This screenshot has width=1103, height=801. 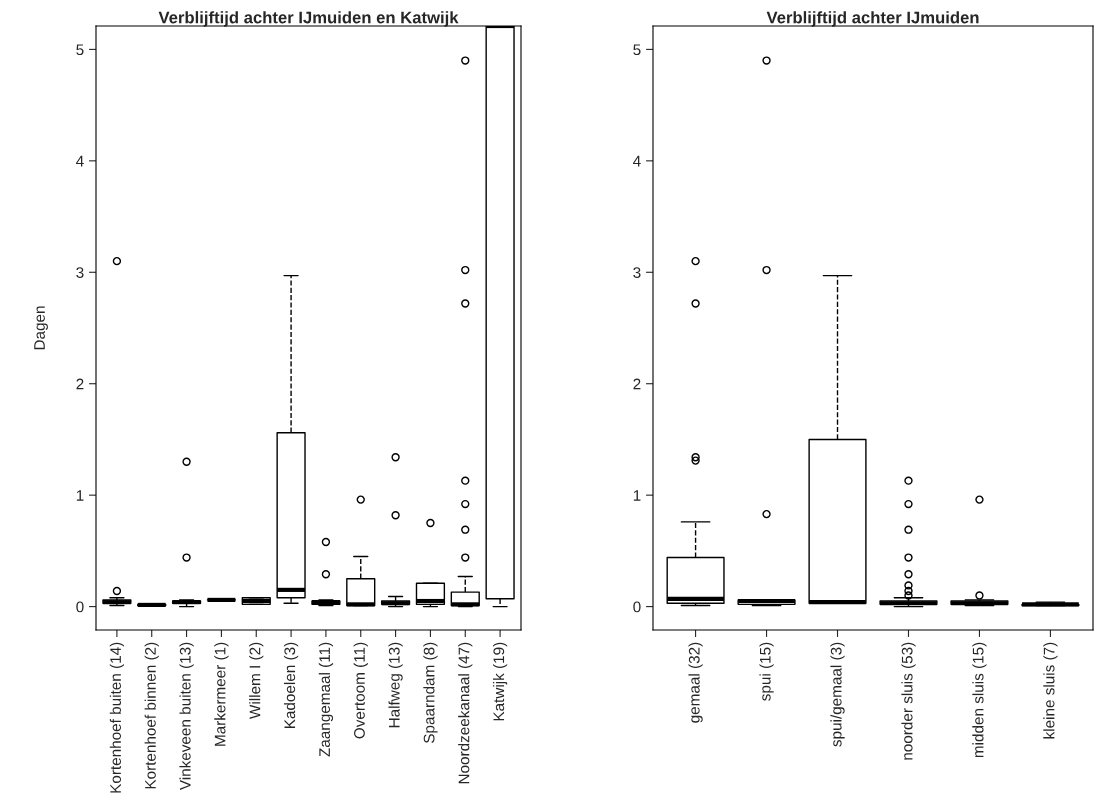 What do you see at coordinates (256, 680) in the screenshot?
I see `x-tick-label: Willem I (2)` at bounding box center [256, 680].